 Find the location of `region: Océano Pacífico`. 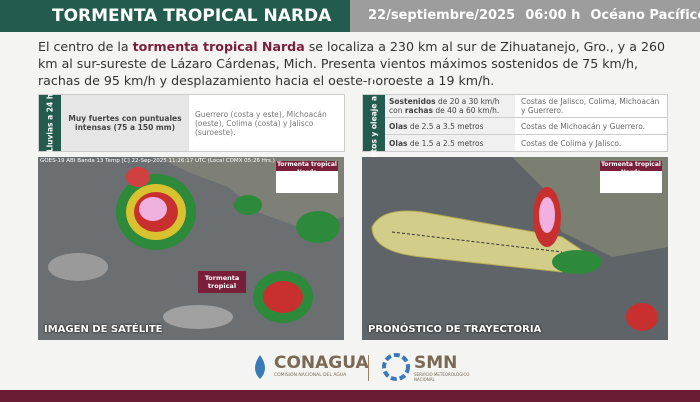

region: Océano Pacífico is located at coordinates (645, 15).